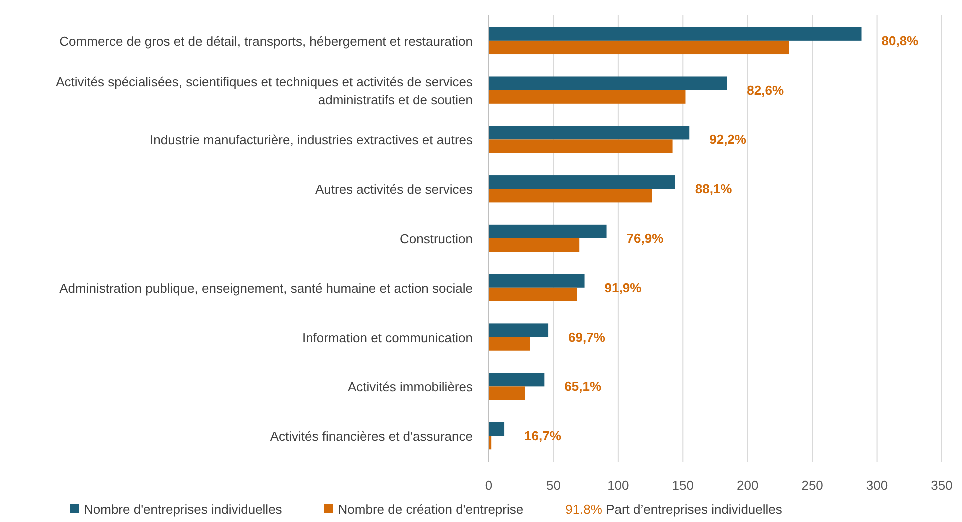 The width and height of the screenshot is (962, 522). What do you see at coordinates (942, 485) in the screenshot?
I see `x-tick-label: 350` at bounding box center [942, 485].